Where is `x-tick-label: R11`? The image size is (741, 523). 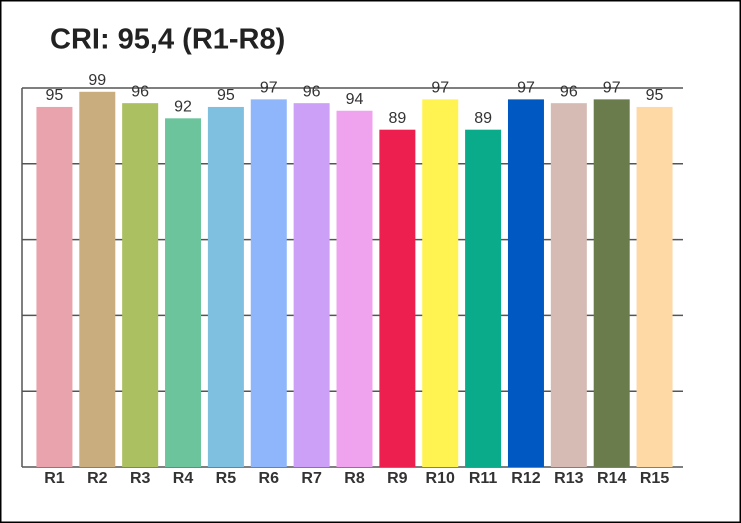 x-tick-label: R11 is located at coordinates (483, 478).